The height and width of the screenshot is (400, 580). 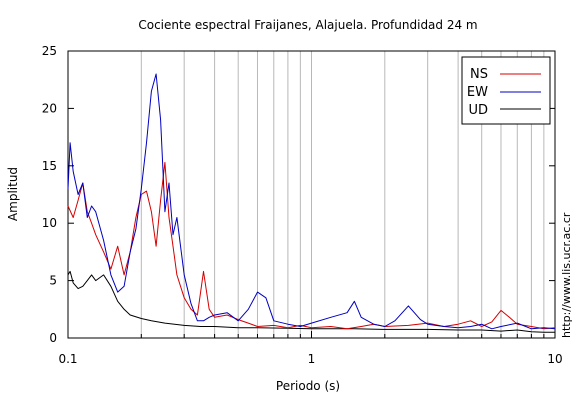 I want to click on y-tick-label: 20, so click(x=49, y=108).